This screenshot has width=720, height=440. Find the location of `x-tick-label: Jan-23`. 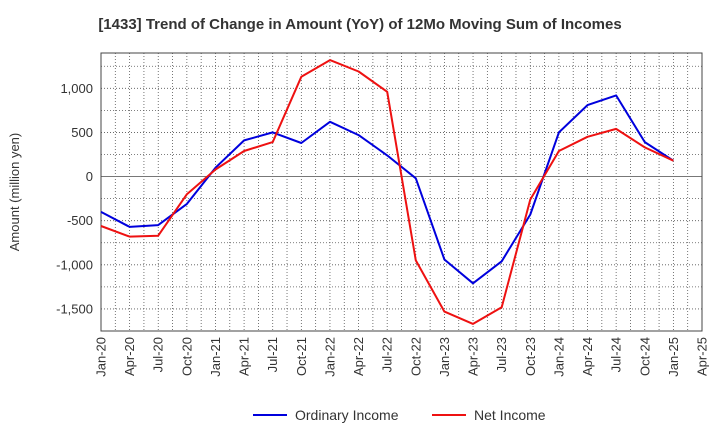

x-tick-label: Jan-23 is located at coordinates (444, 357).